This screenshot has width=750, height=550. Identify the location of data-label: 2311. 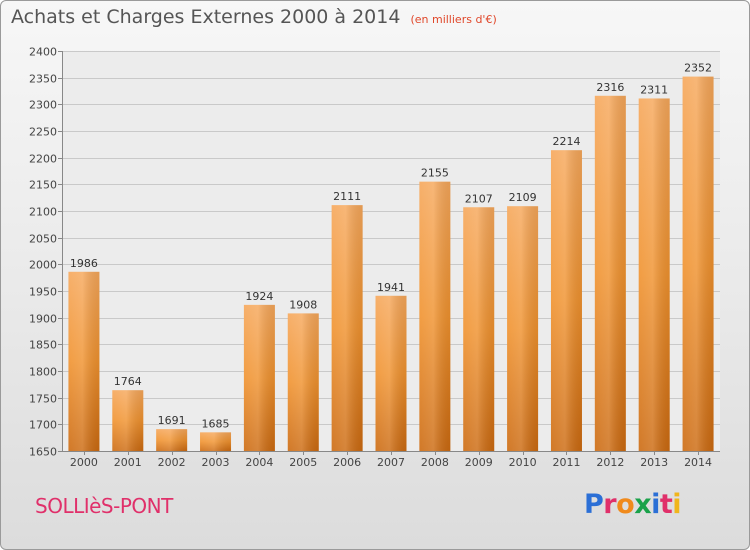
(654, 89).